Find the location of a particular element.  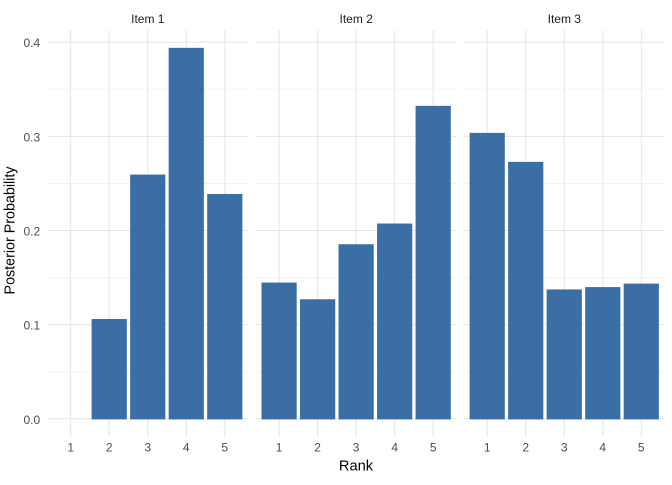

svg-text: Item 2 is located at coordinates (357, 19).